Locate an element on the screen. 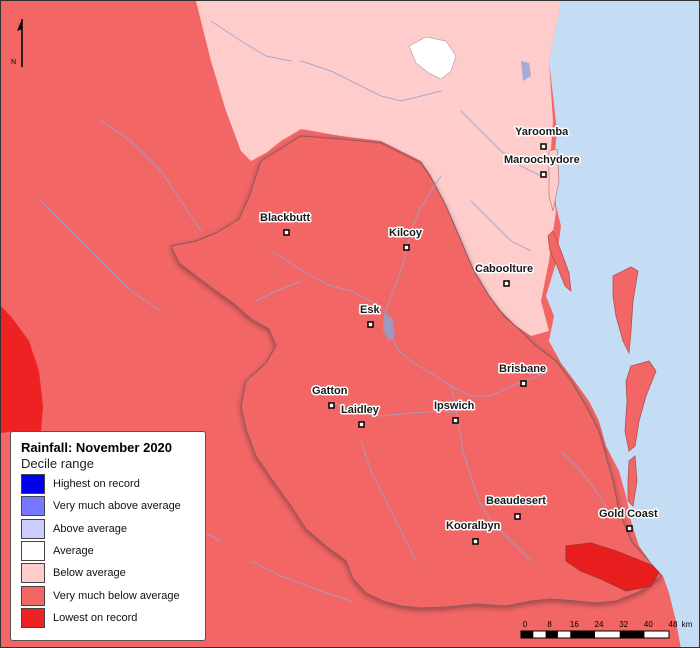 Image resolution: width=700 pixels, height=648 pixels. legend-item: Very much above average is located at coordinates (113, 506).